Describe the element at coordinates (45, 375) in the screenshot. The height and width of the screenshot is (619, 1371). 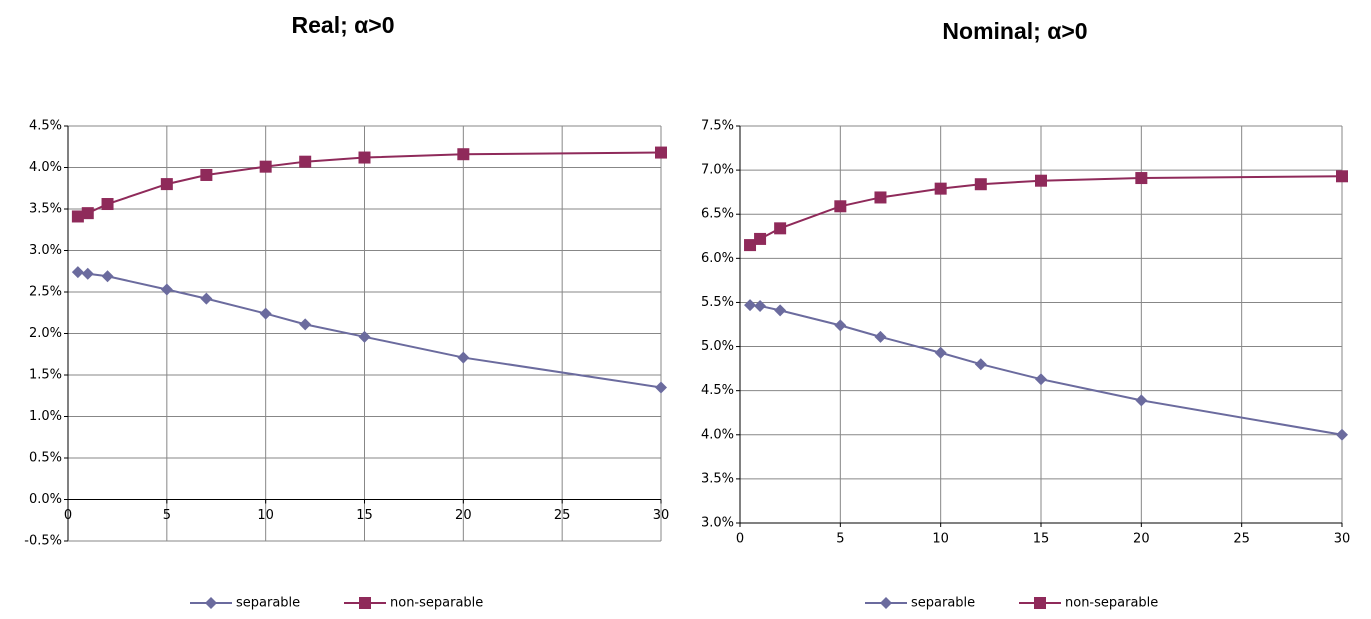
I see `y-tick-label: 1.5%` at that location.